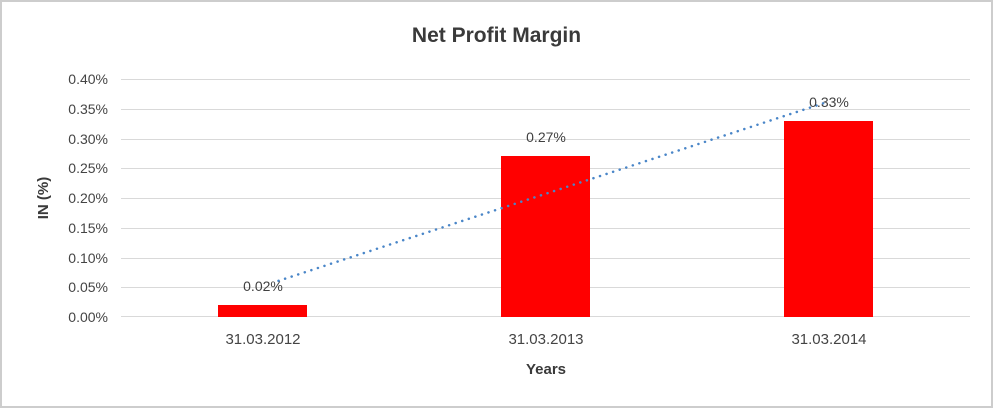 The image size is (993, 408). I want to click on y-tick-label: 0.00%, so click(88, 317).